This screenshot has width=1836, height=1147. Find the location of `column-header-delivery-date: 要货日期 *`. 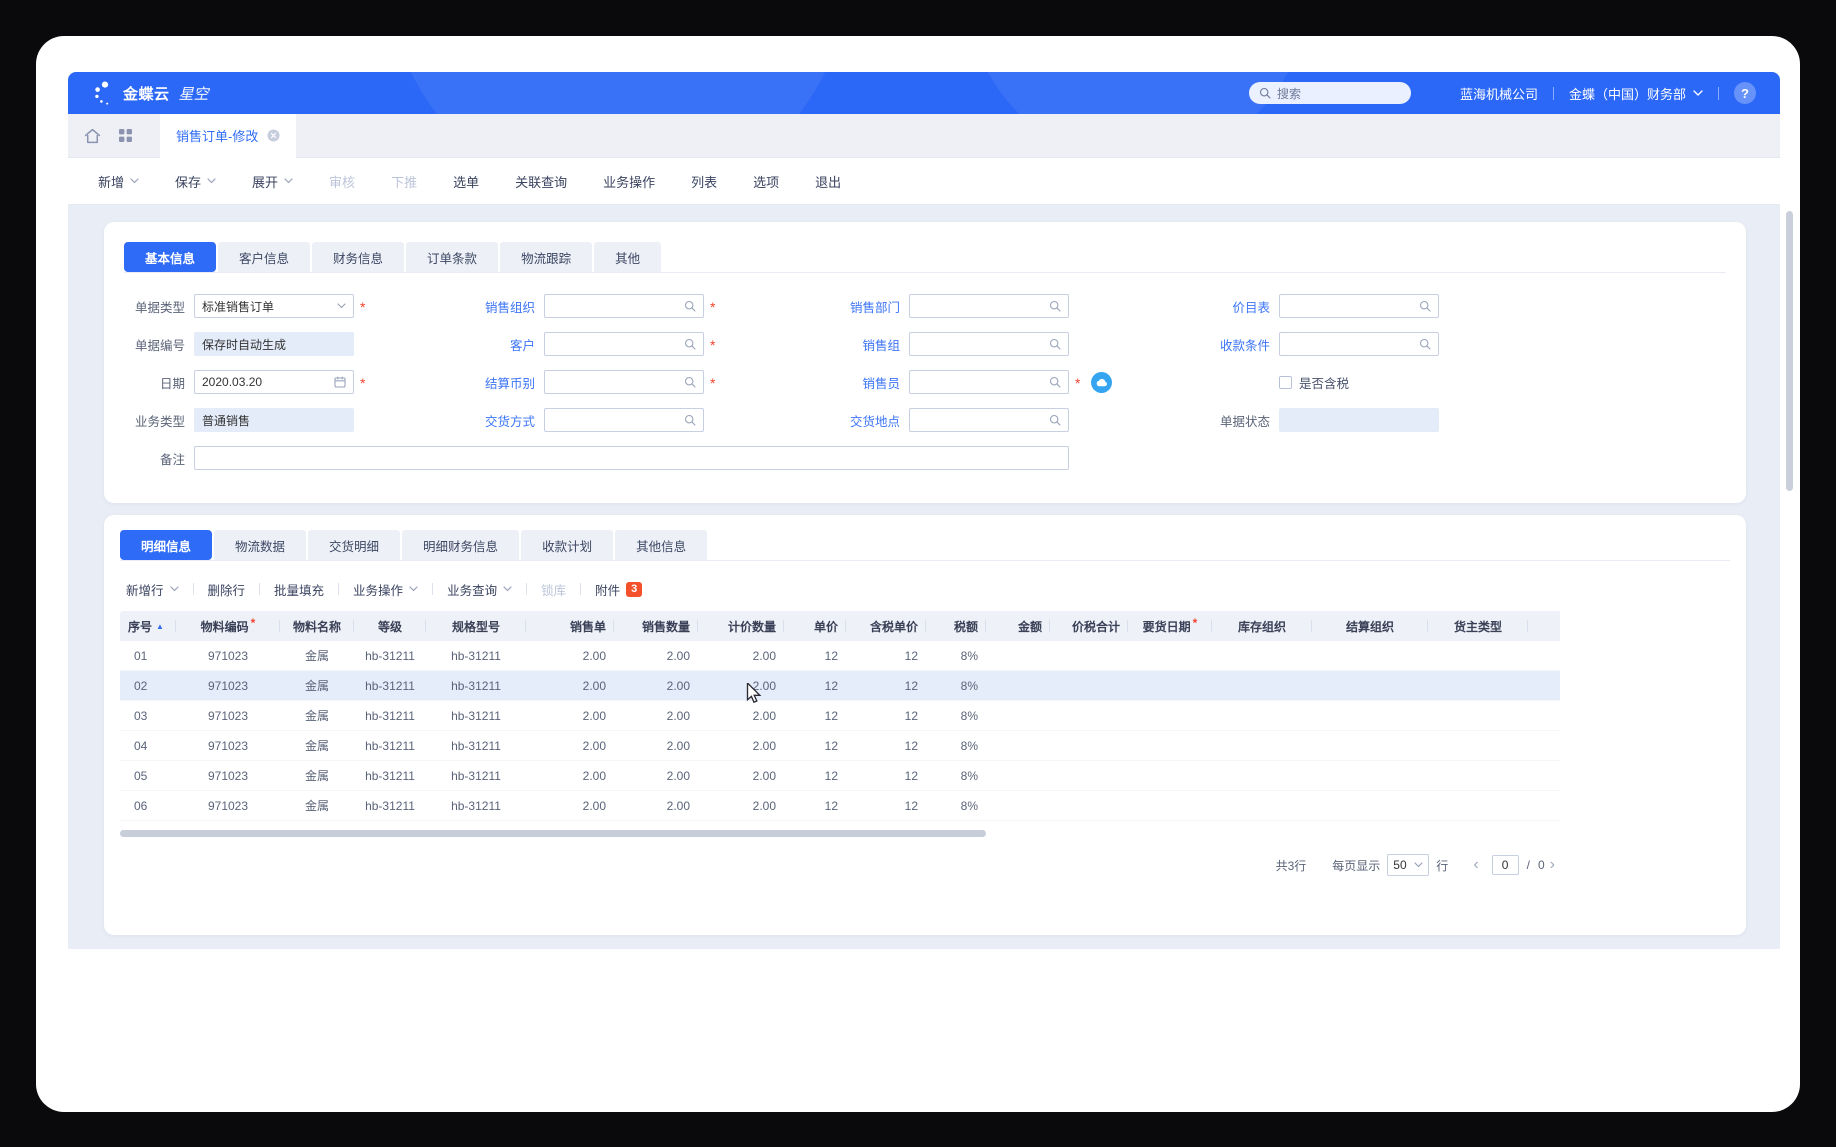

column-header-delivery-date: 要货日期 * is located at coordinates (1170, 626).